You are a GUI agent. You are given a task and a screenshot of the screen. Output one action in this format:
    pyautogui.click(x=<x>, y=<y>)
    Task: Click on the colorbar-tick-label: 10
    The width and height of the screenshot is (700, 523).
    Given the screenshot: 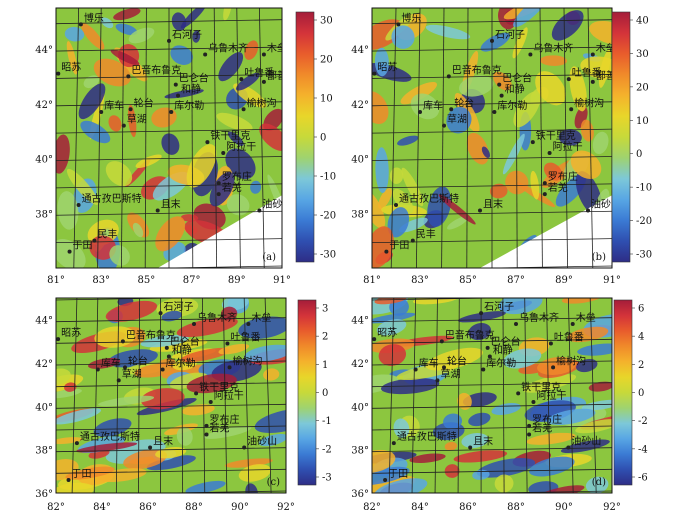 What is the action you would take?
    pyautogui.click(x=326, y=99)
    